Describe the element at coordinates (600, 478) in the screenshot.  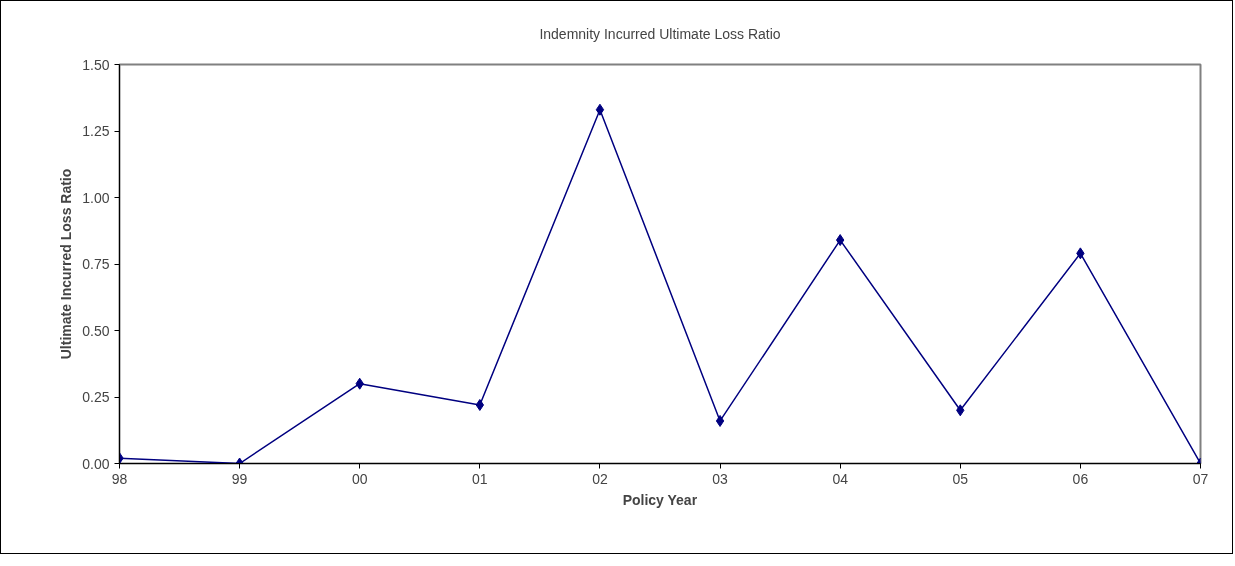
I see `x-tick-label: 02` at that location.